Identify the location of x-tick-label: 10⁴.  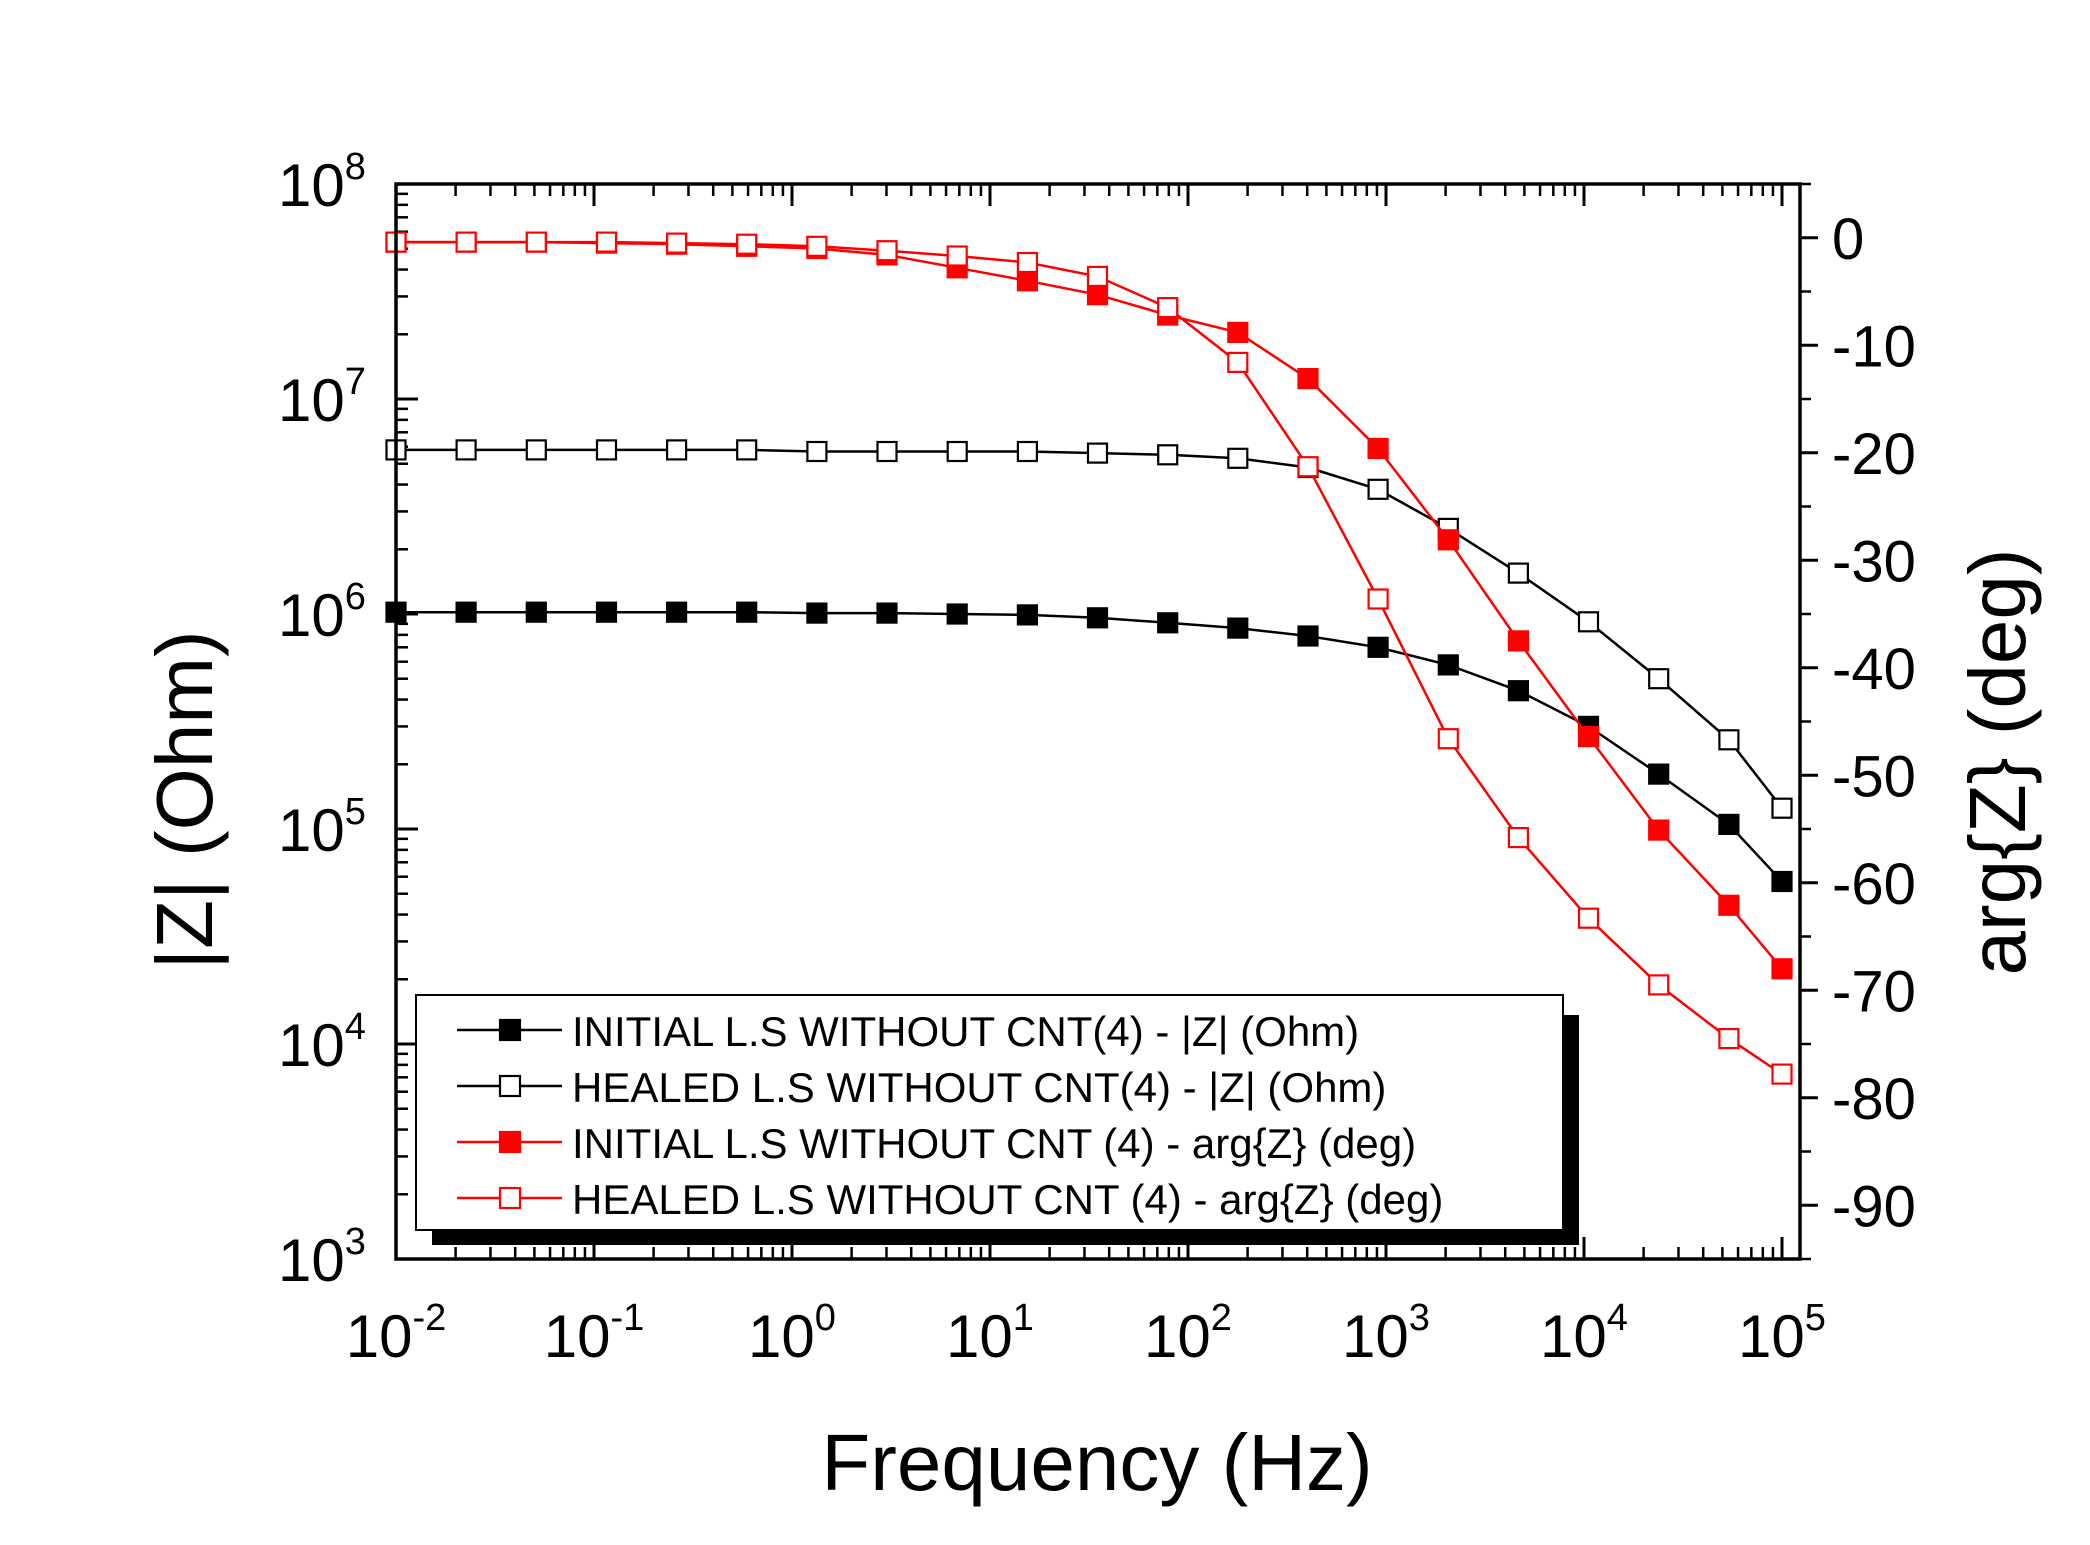
(1584, 1333).